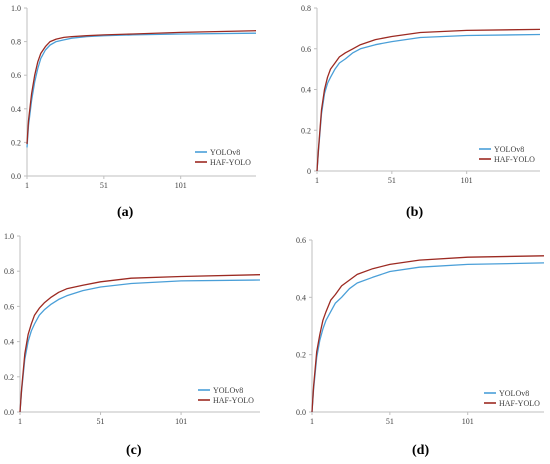 Image resolution: width=550 pixels, height=464 pixels. Describe the element at coordinates (306, 8) in the screenshot. I see `y-tick-label-b: 0.8` at that location.